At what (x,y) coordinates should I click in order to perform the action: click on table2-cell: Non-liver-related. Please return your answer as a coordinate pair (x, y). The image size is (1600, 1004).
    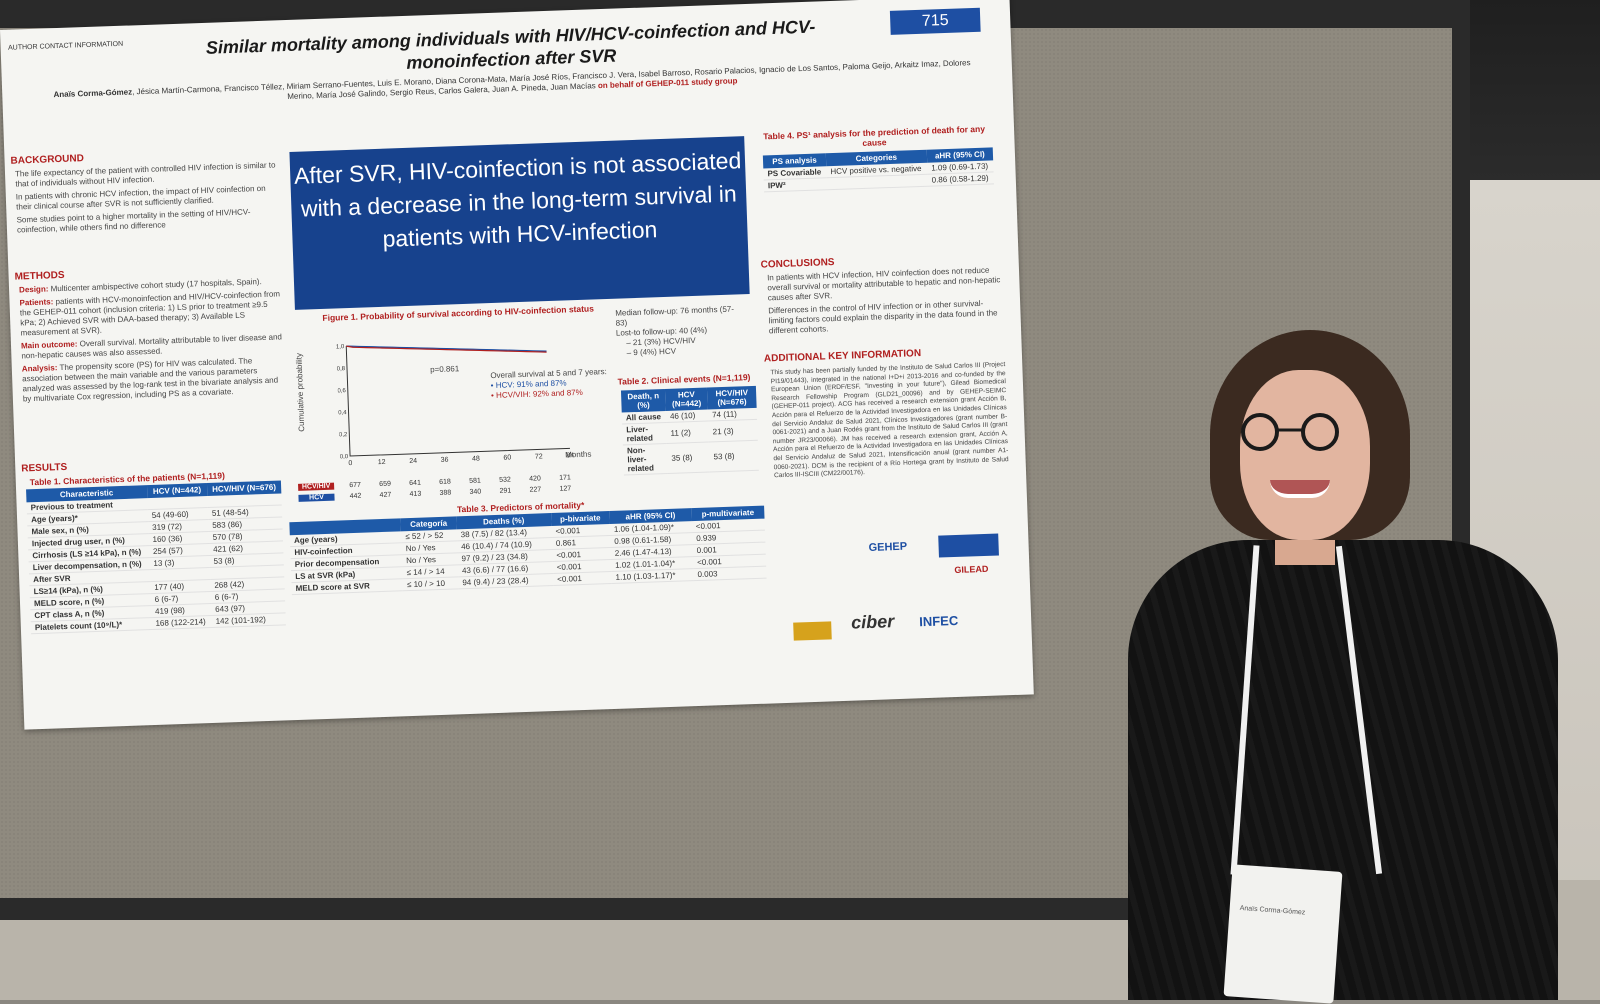
    Looking at the image, I should click on (645, 459).